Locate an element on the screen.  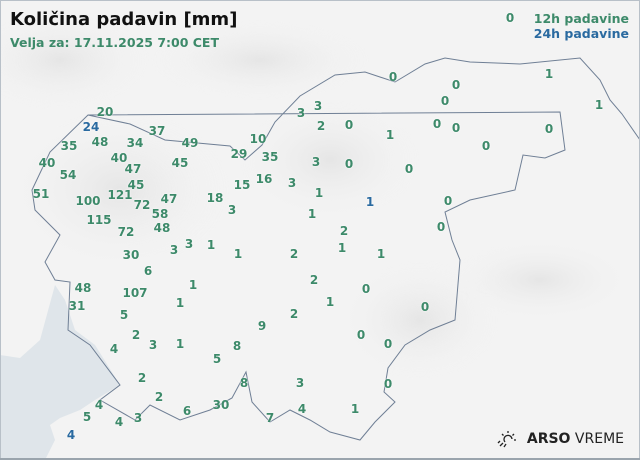
station-value-12h: 7 is located at coordinates (270, 418).